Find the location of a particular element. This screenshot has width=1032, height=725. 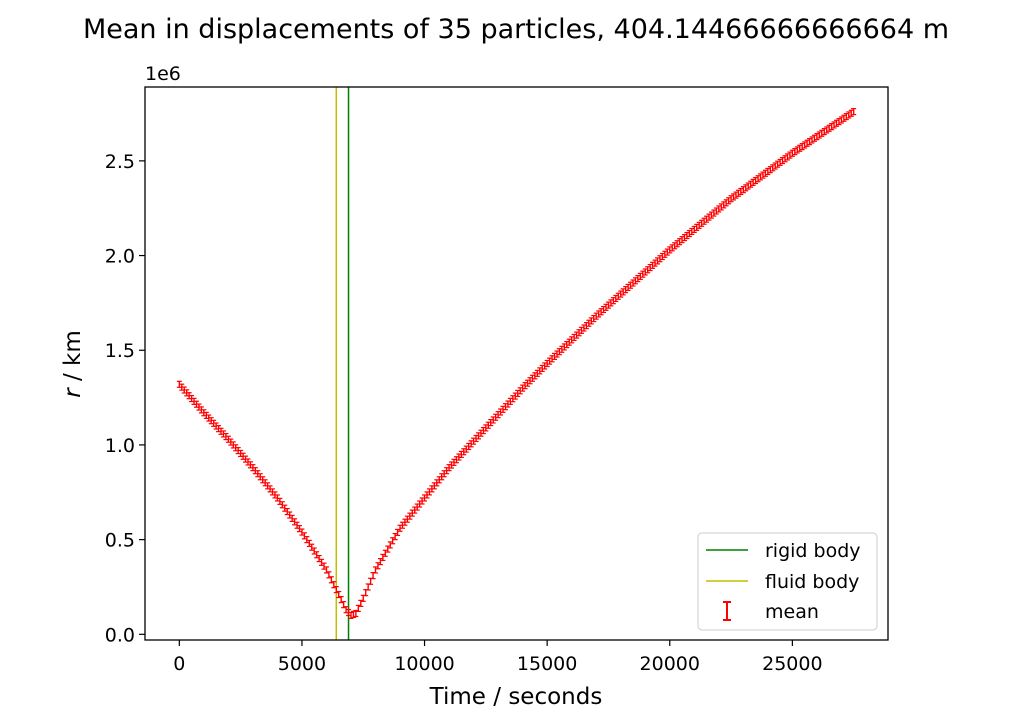

x-tick-label: 20000 is located at coordinates (670, 664).